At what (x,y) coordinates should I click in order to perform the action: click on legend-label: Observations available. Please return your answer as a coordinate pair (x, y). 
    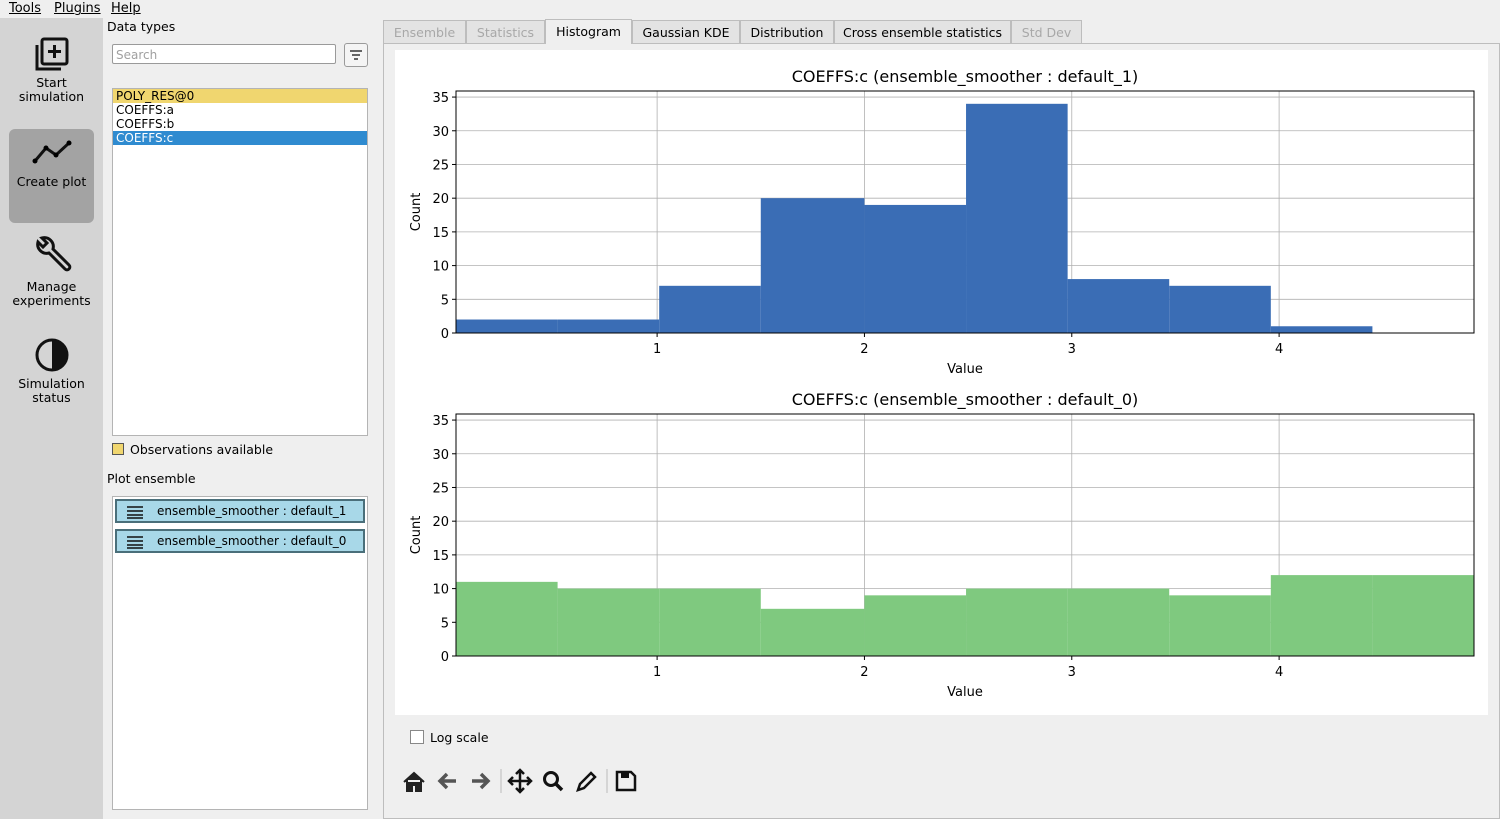
    Looking at the image, I should click on (202, 449).